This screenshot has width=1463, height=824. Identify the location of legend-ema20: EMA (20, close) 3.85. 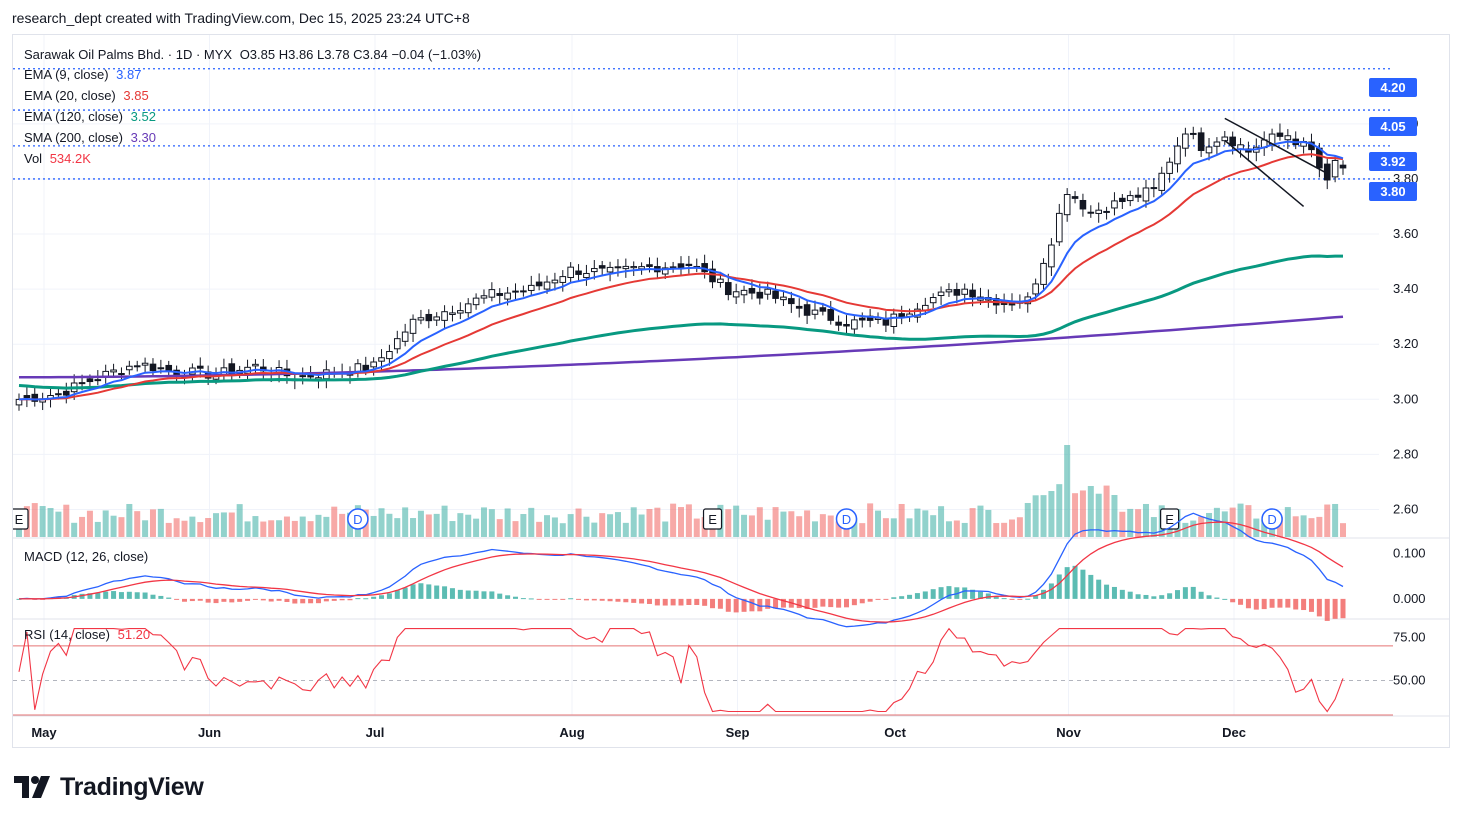
(86, 96).